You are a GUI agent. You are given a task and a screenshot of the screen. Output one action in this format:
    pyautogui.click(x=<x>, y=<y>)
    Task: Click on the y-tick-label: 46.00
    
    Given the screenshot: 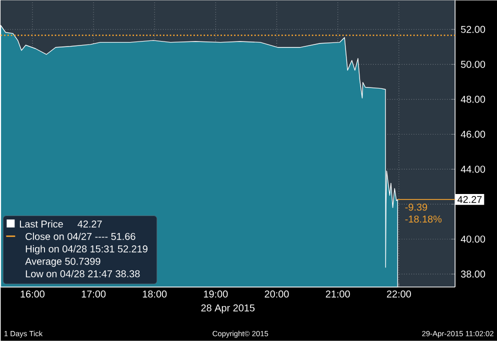 What is the action you would take?
    pyautogui.click(x=473, y=134)
    